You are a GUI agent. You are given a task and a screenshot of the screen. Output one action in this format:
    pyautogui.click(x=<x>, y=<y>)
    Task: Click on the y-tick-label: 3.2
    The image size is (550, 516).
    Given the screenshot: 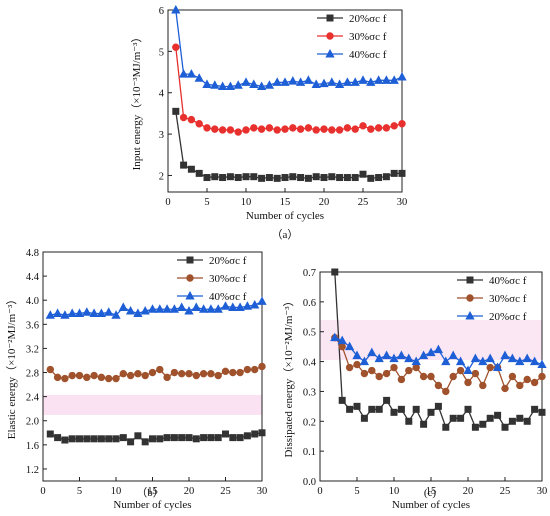 What is the action you would take?
    pyautogui.click(x=32, y=349)
    